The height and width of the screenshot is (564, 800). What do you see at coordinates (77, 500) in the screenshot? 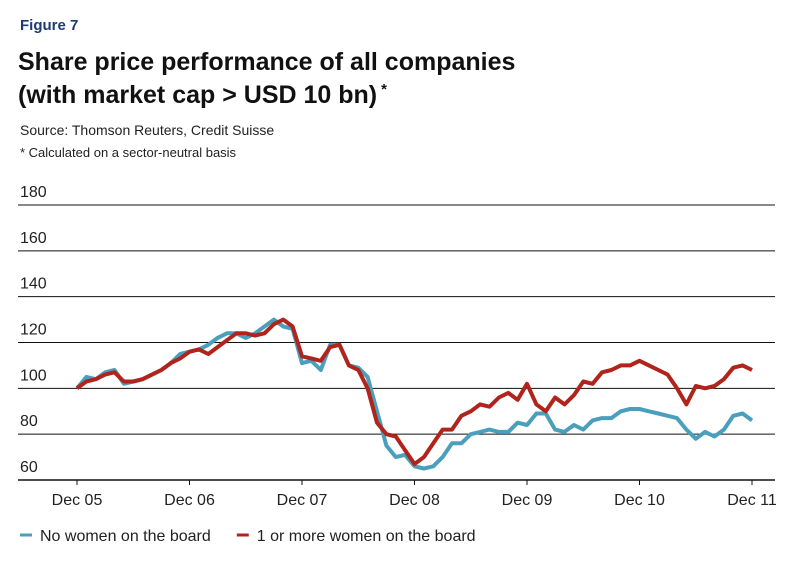
I see `x-tick-label: Dec 05` at bounding box center [77, 500].